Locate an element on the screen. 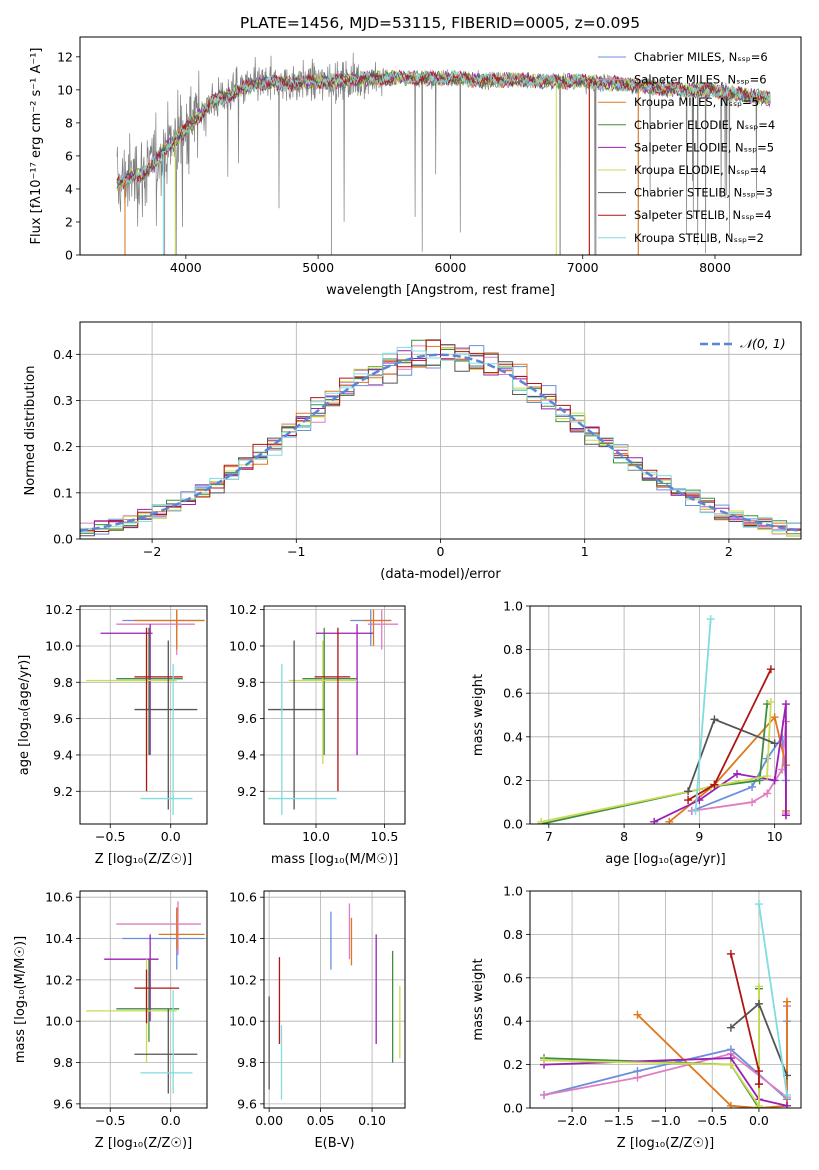 This screenshot has width=819, height=1170. x-tick-label: 8 is located at coordinates (624, 836).